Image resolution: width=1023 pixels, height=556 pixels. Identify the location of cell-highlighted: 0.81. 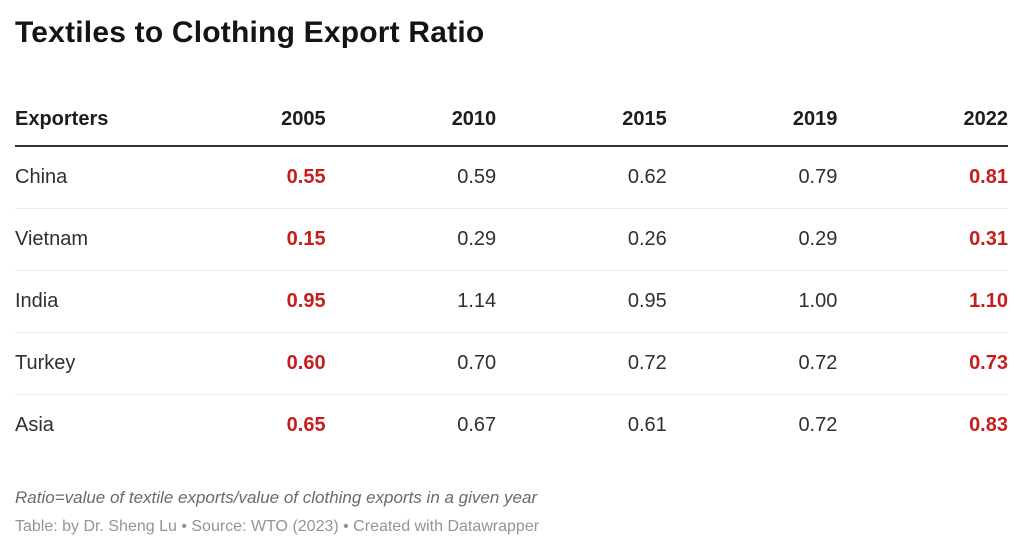
(922, 177).